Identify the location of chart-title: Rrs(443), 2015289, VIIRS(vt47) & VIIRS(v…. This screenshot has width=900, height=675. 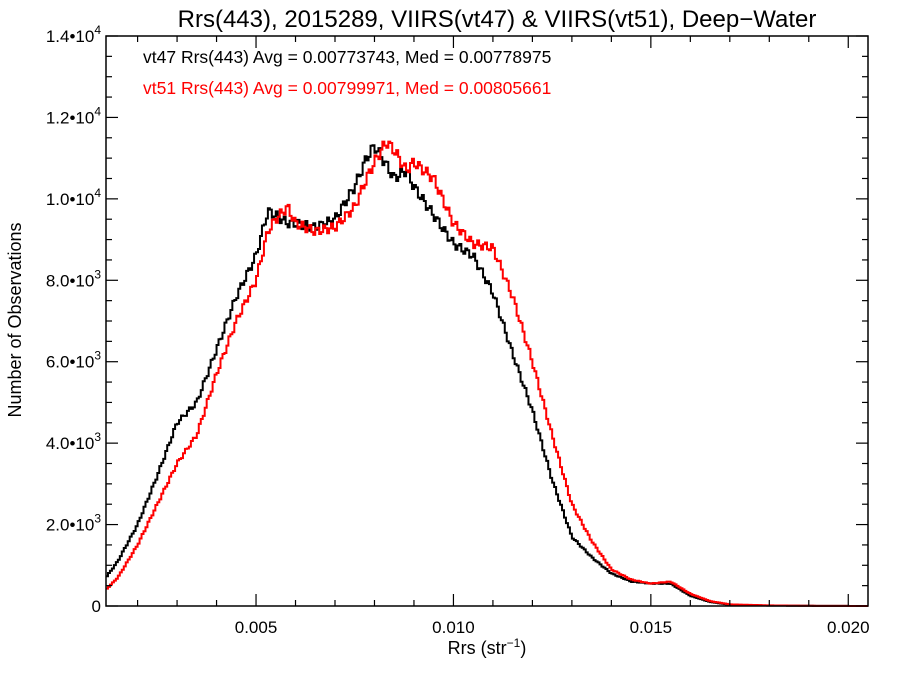
(497, 19).